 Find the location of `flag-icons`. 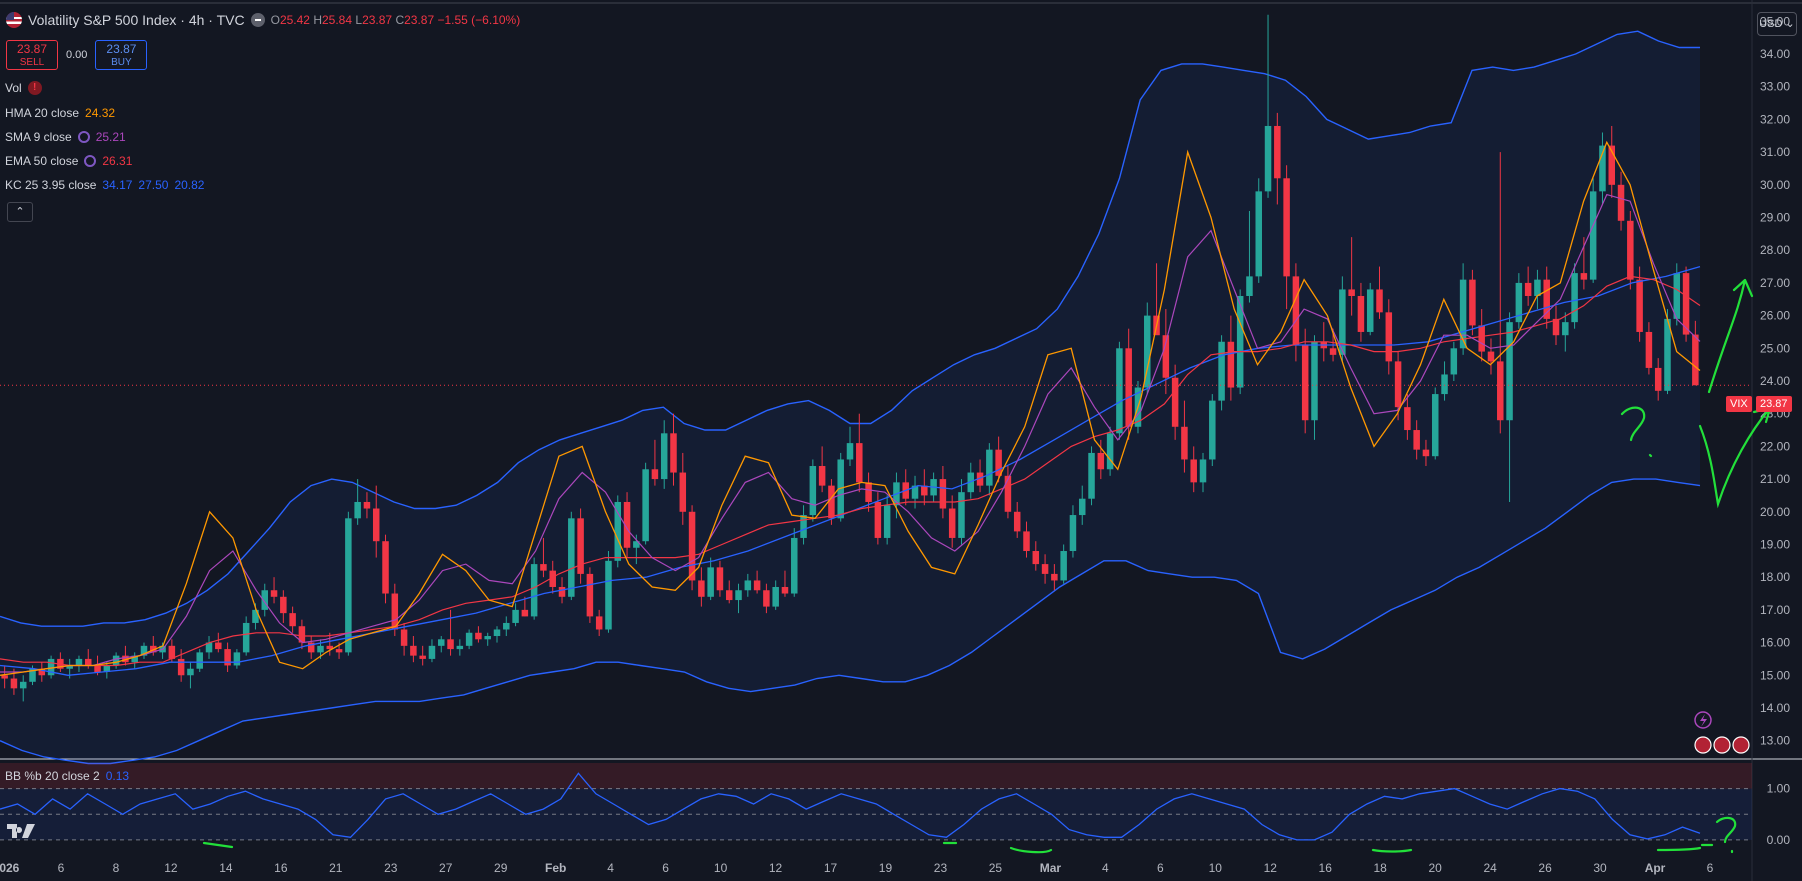

flag-icons is located at coordinates (1722, 745).